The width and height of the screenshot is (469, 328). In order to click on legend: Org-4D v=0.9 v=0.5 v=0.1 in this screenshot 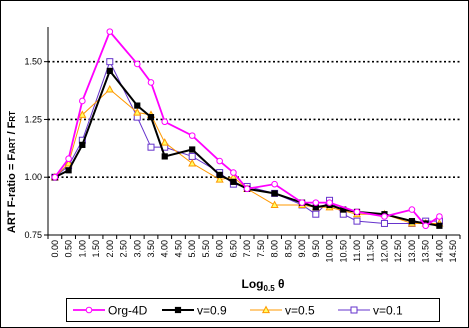, I will do `click(253, 310)`.